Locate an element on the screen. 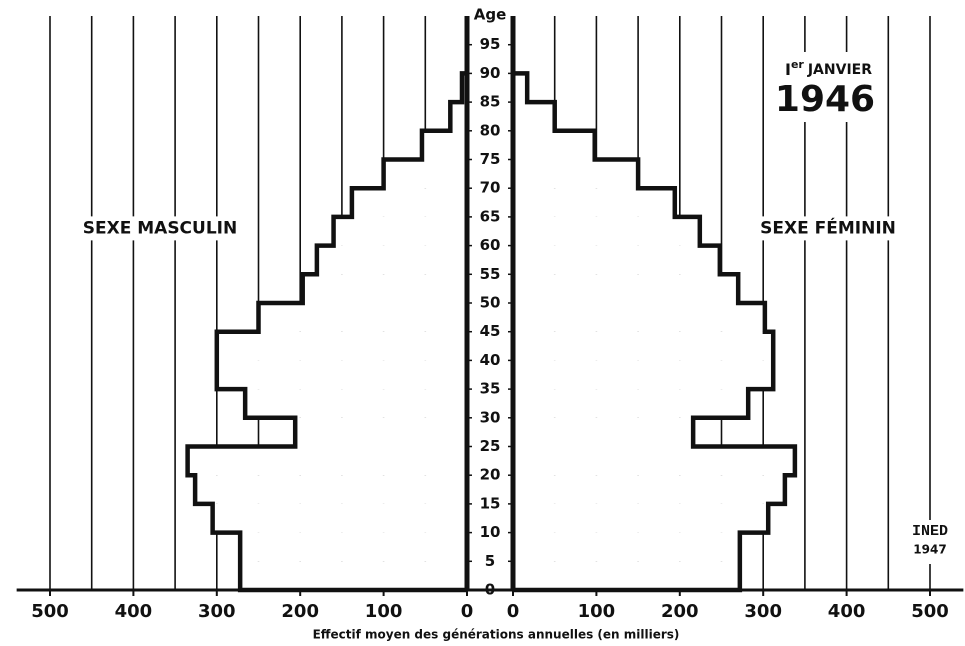 This screenshot has width=965, height=646. y-tick-label: 20 is located at coordinates (490, 475).